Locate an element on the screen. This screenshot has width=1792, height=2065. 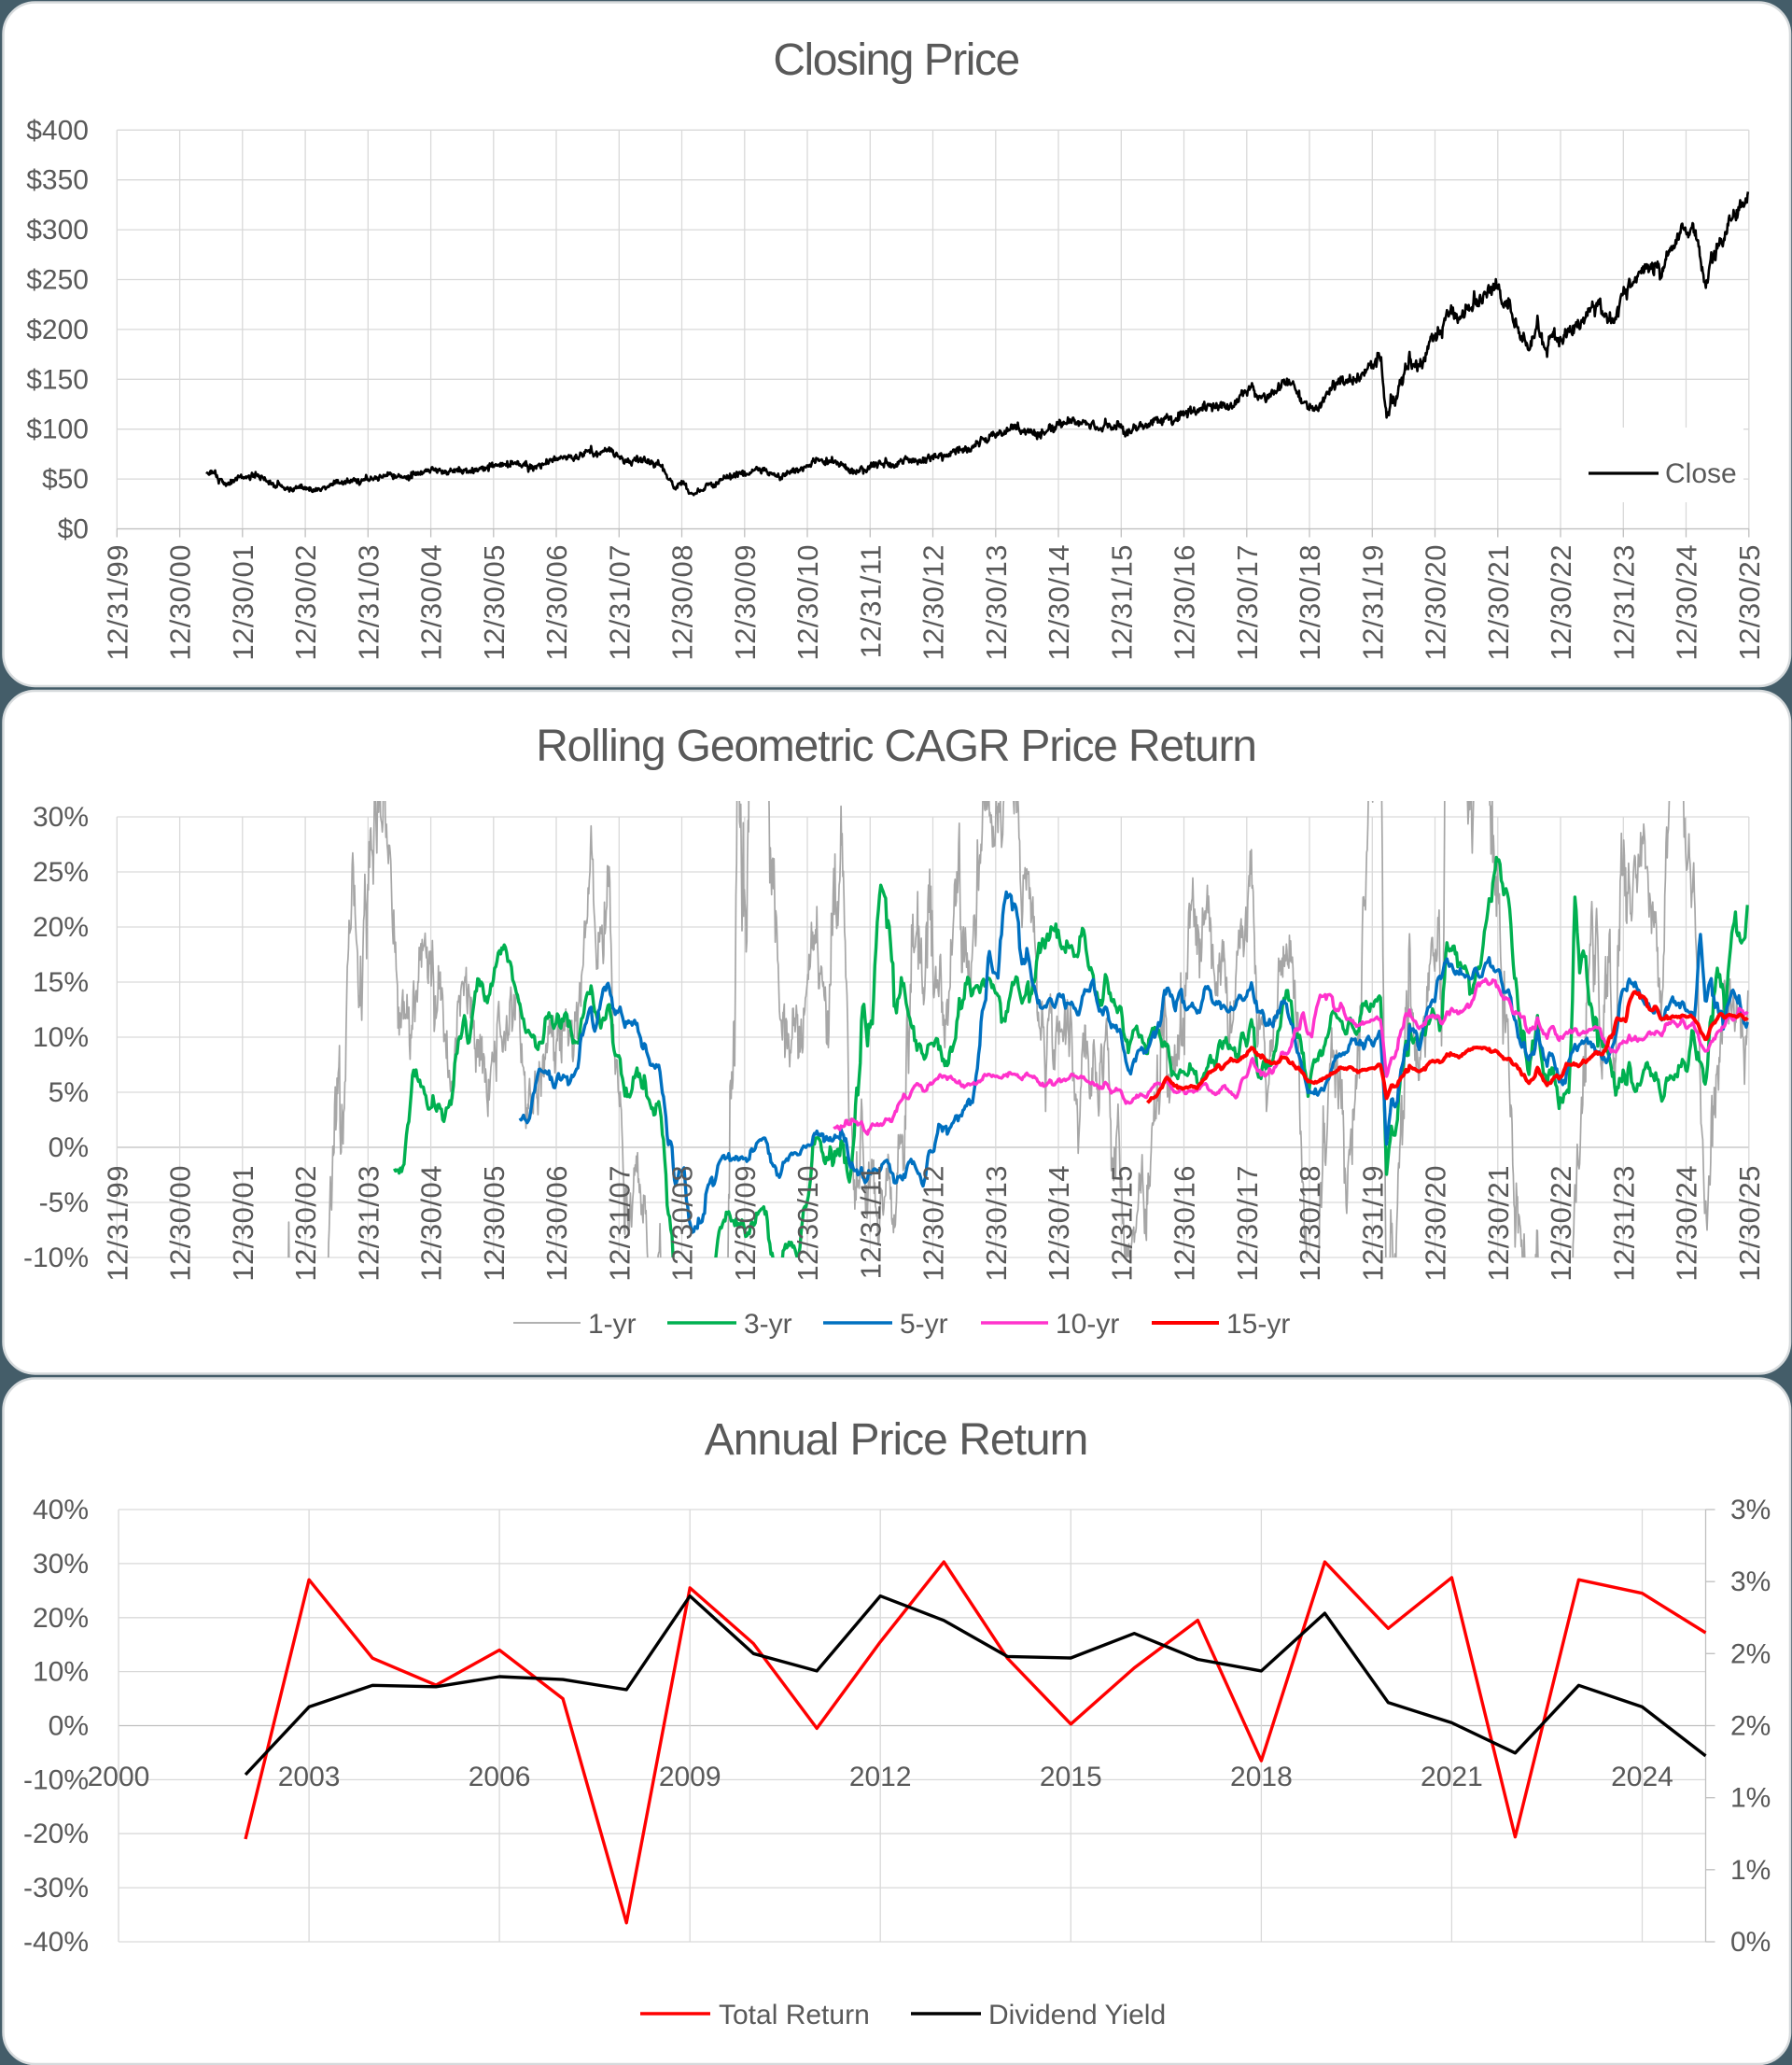
svg-text:Rolling Geometric CAGR Price R: Rolling Geometric CAGR Price Return is located at coordinates (896, 746).